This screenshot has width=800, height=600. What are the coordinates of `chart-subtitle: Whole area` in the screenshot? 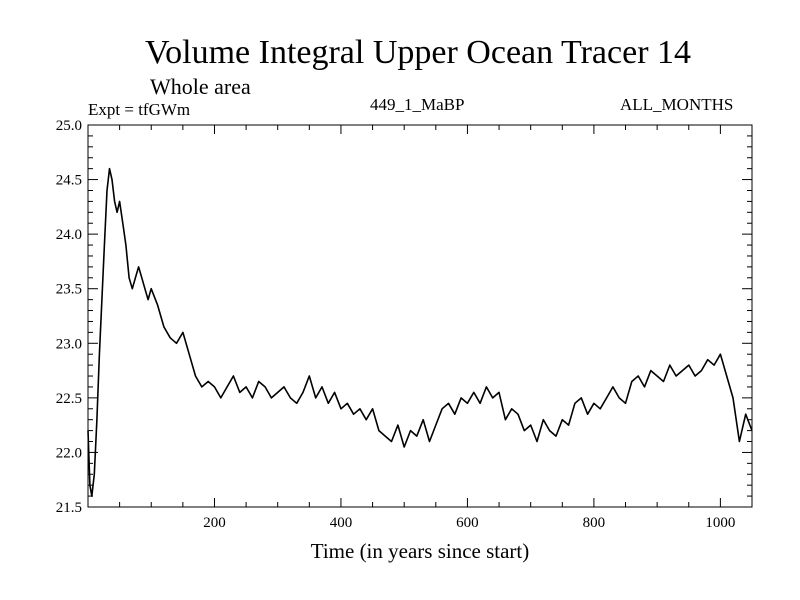 It's located at (200, 86).